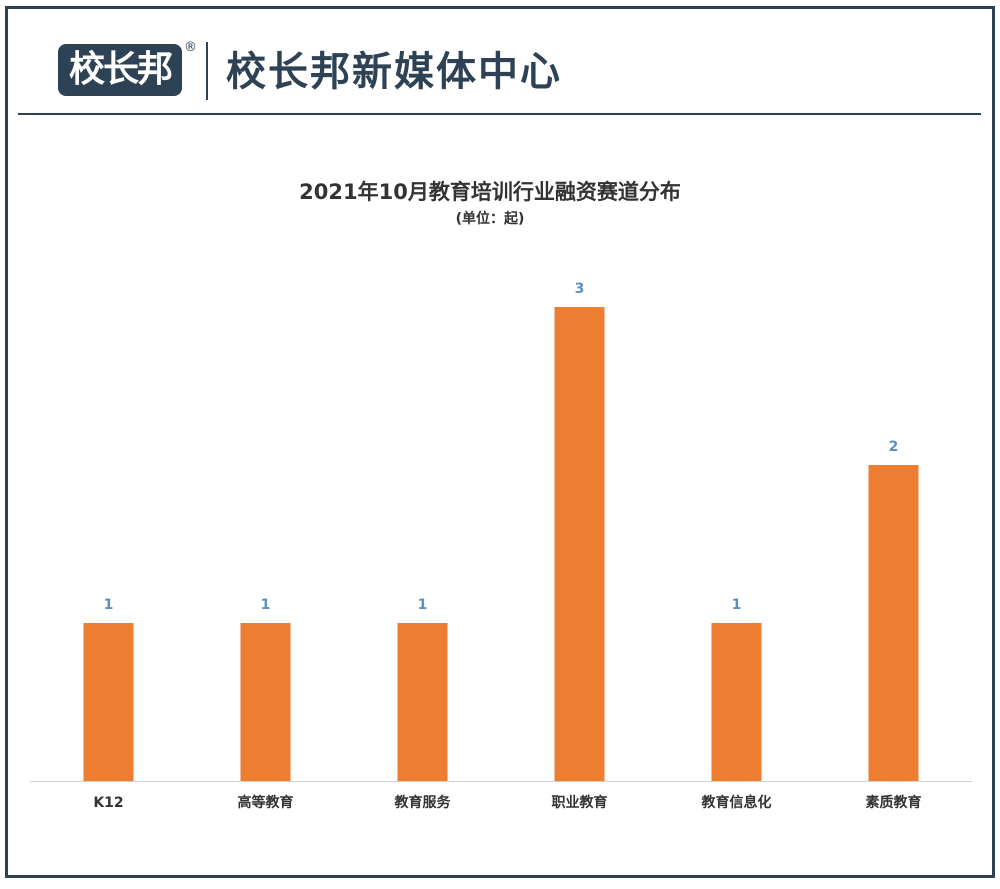 This screenshot has height=889, width=1000. What do you see at coordinates (737, 802) in the screenshot?
I see `x-tick-label: 教育信息化` at bounding box center [737, 802].